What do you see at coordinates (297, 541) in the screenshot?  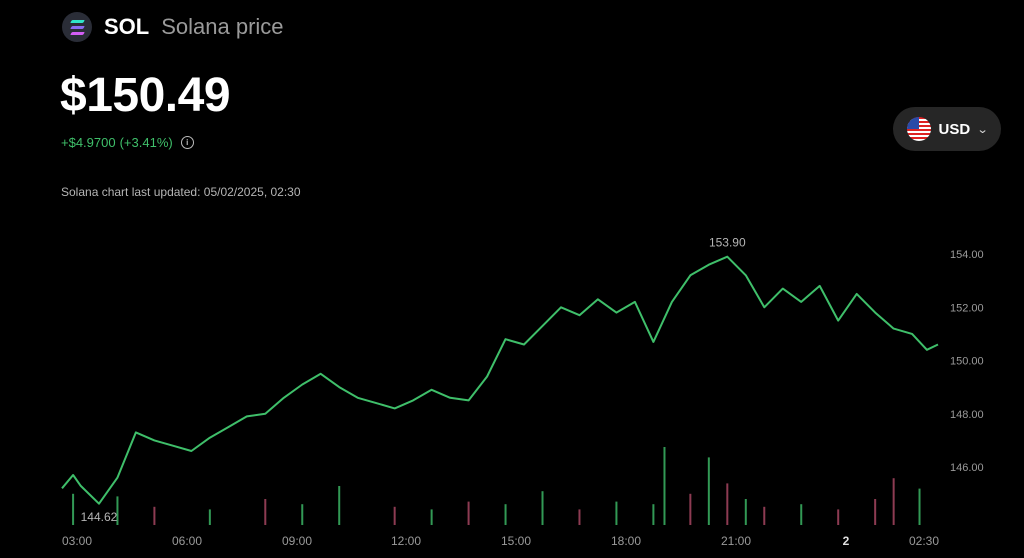 I see `x-tick-label: 09:00` at bounding box center [297, 541].